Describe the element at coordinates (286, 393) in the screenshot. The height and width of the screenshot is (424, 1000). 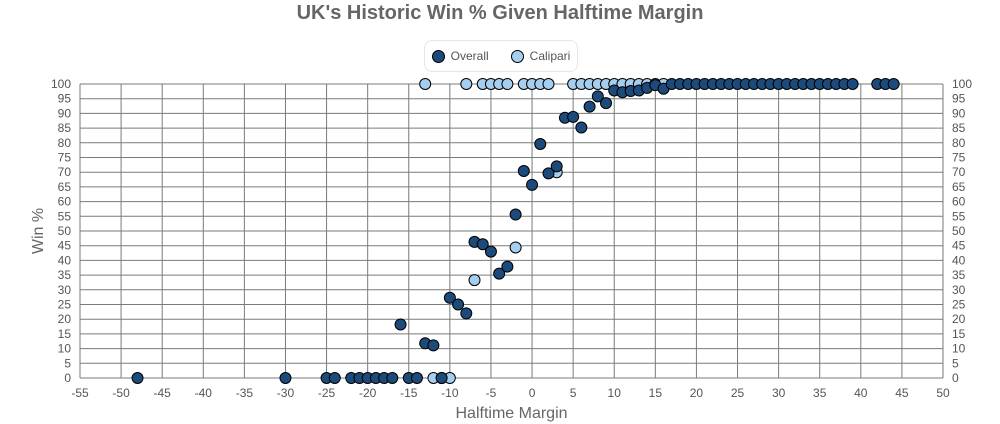
I see `x-tick-label: -30` at that location.